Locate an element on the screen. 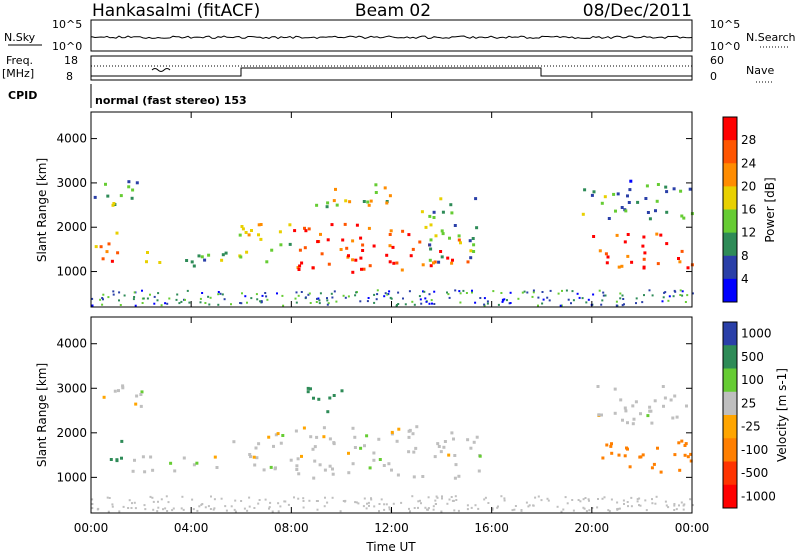 The height and width of the screenshot is (554, 800). colorbar-tick-label: 20 is located at coordinates (748, 186).